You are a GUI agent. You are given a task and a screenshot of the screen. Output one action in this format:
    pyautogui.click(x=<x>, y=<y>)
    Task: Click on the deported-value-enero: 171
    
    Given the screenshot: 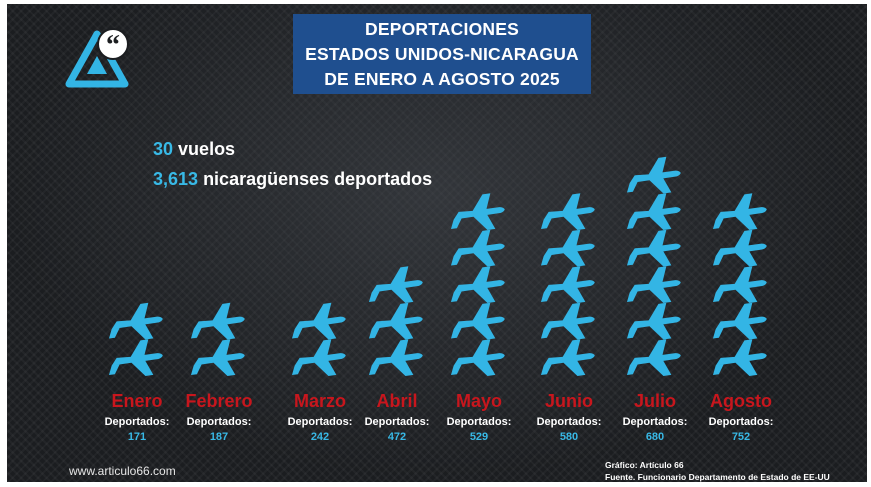 What is the action you would take?
    pyautogui.click(x=137, y=437)
    